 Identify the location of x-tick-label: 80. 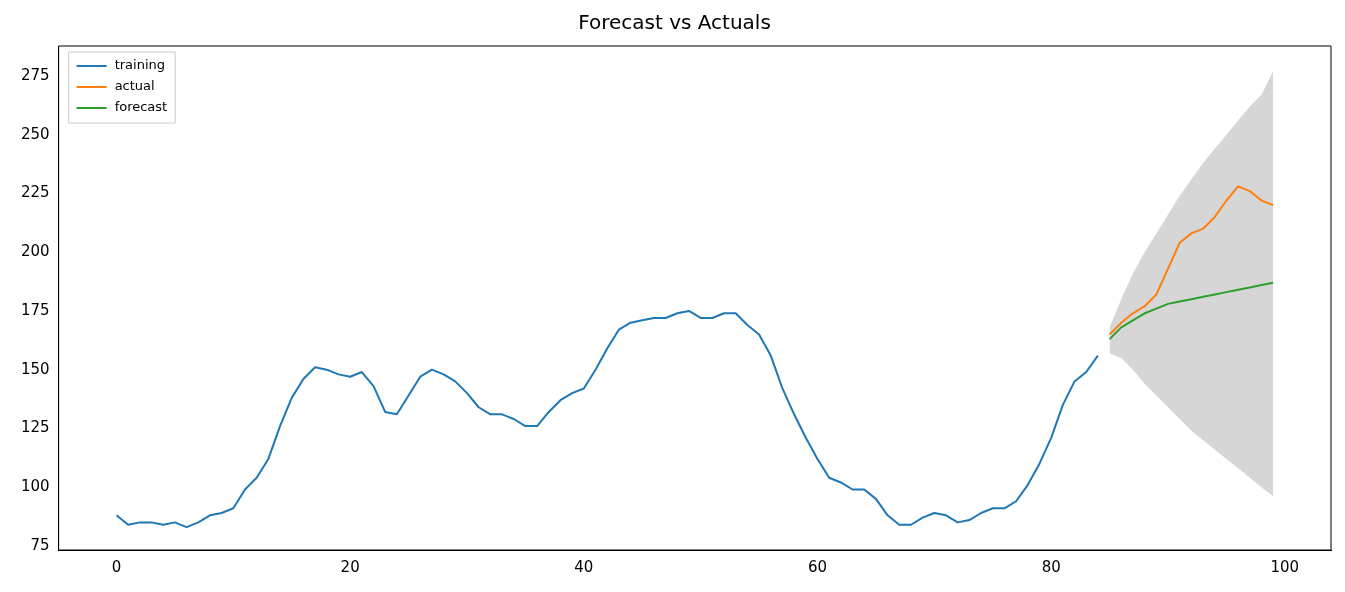
(1051, 566).